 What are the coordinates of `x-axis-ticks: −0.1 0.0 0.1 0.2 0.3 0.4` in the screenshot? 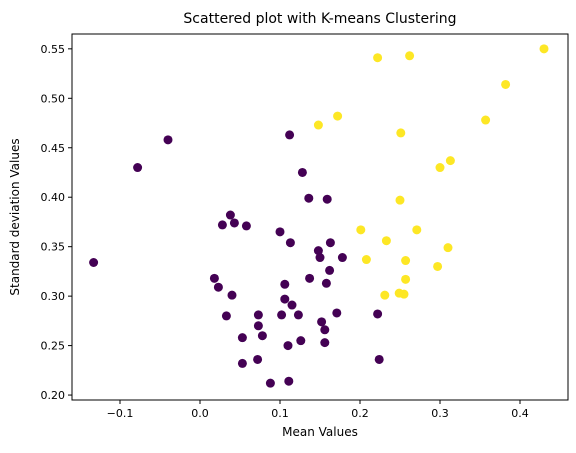 It's located at (318, 410).